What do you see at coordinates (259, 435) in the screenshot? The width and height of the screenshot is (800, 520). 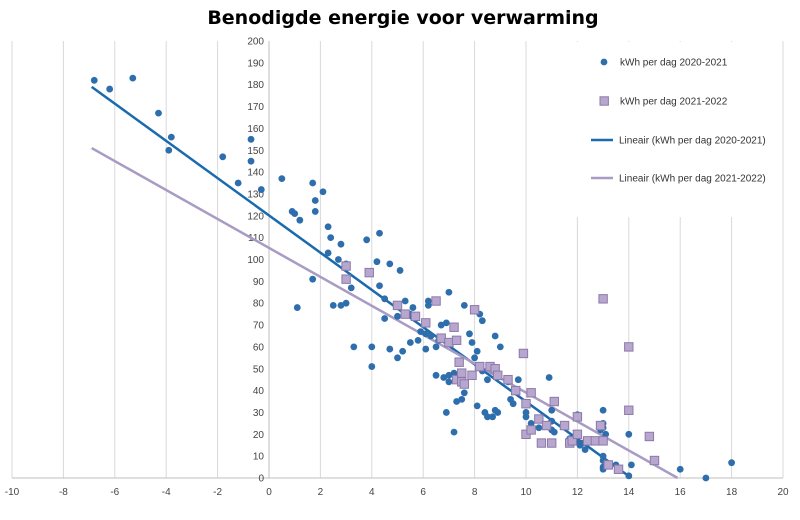 I see `y-tick-label: 20` at bounding box center [259, 435].